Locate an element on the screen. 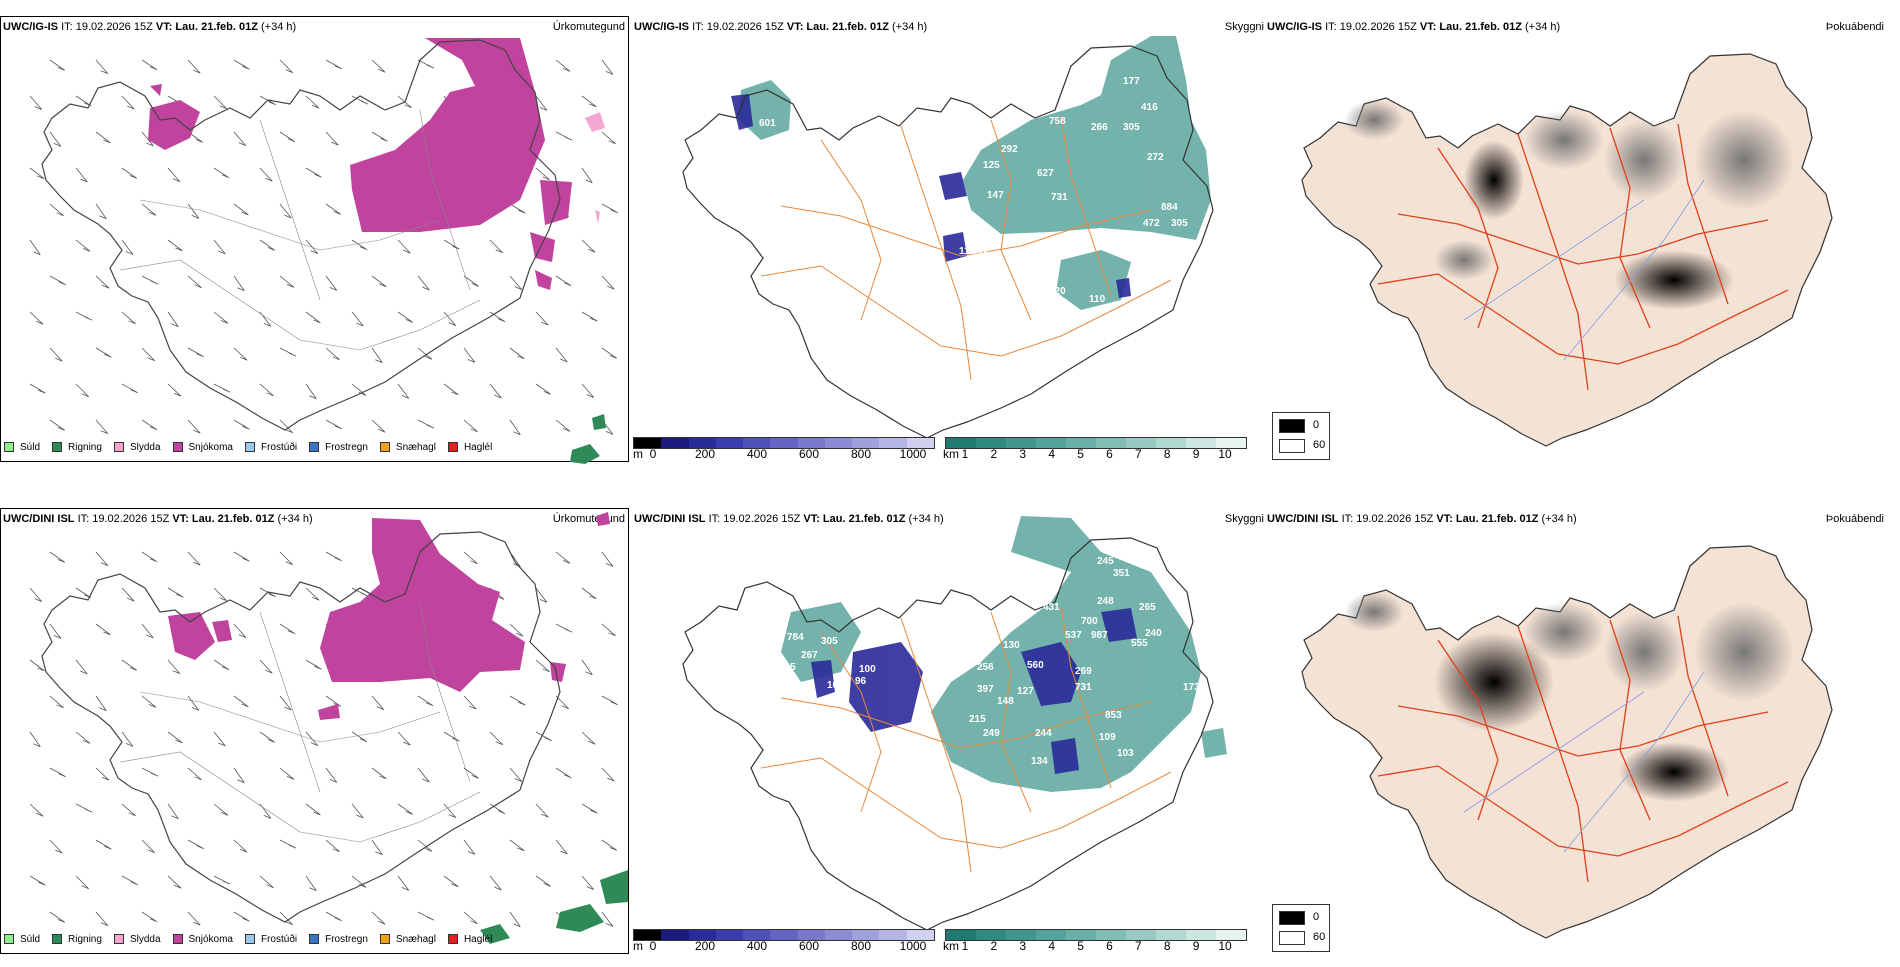 The width and height of the screenshot is (1900, 967). visibility-value-label: 130 is located at coordinates (1011, 645).